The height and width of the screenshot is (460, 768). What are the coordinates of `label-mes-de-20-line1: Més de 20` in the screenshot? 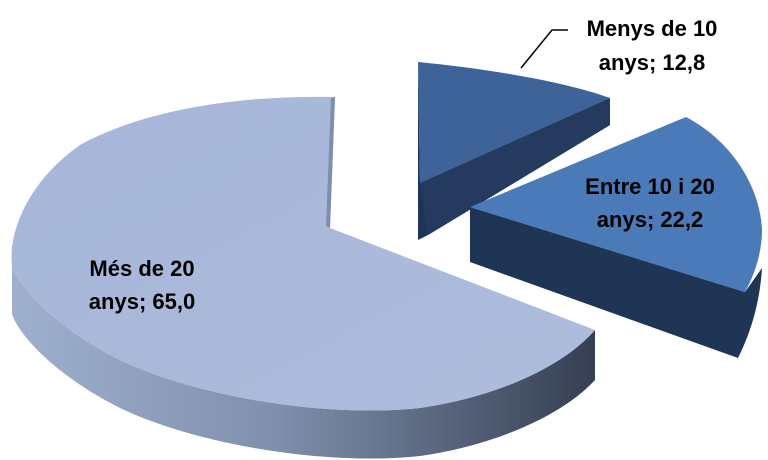 It's located at (141, 268).